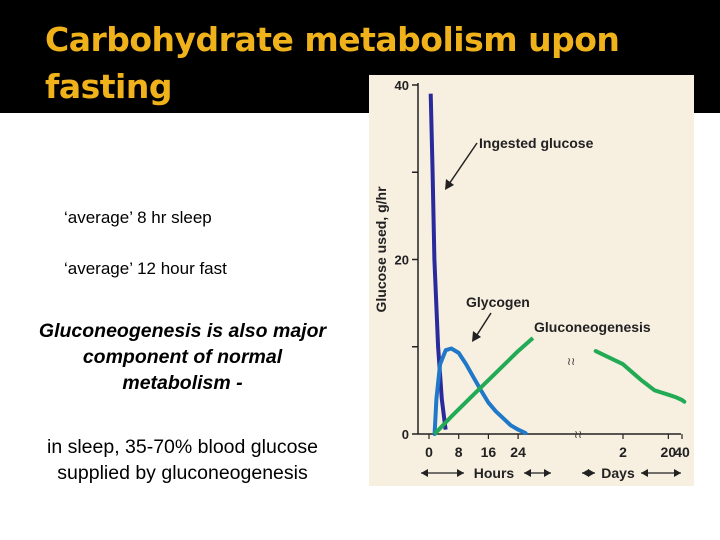 The height and width of the screenshot is (540, 720). I want to click on hours-arrow-right-head-right, so click(547, 473).